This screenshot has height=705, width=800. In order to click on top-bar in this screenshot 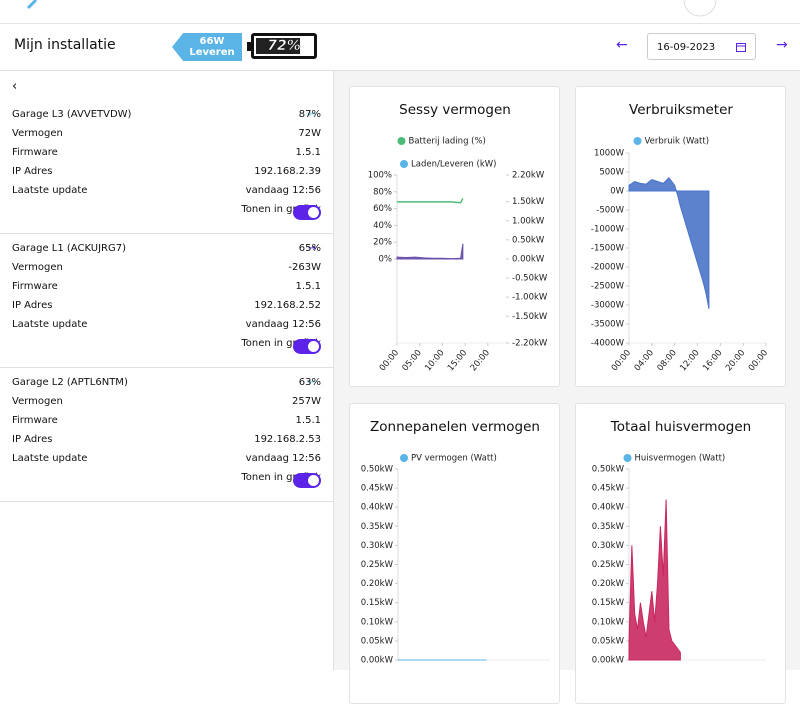, I will do `click(400, 12)`.